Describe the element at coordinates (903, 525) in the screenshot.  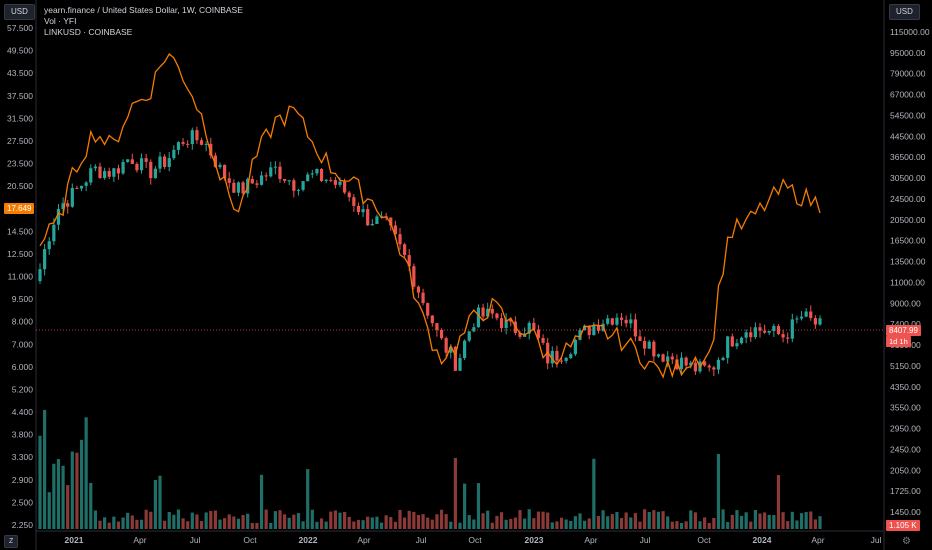
I see `volume-tag: 1.105 K` at that location.